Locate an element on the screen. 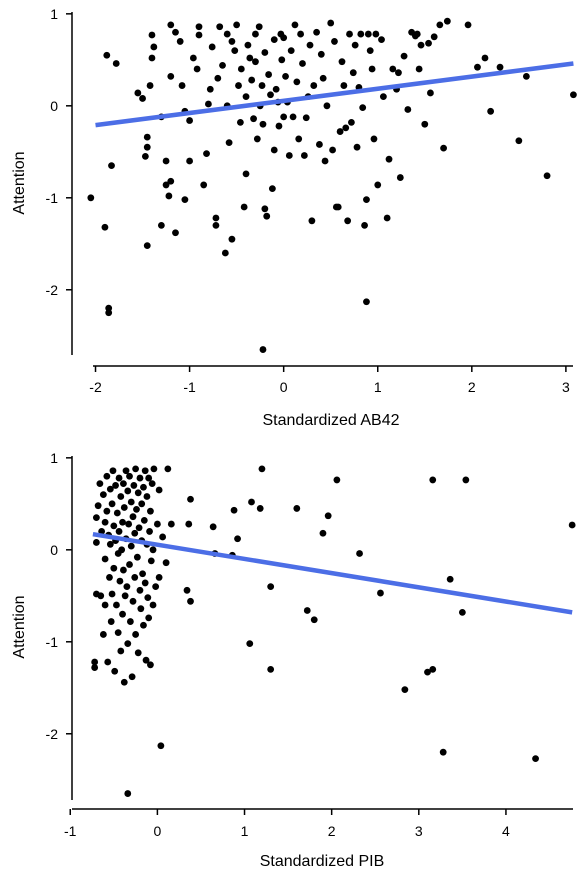 The image size is (588, 873). y-tick-label: 0 is located at coordinates (54, 106).